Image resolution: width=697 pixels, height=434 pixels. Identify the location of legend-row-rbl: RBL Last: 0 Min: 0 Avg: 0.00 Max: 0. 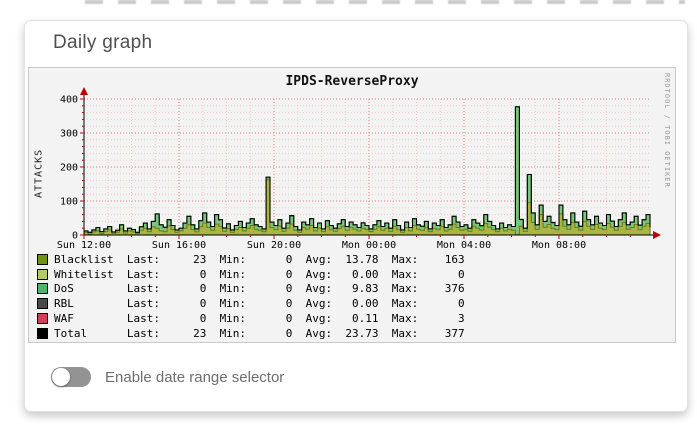
(251, 303).